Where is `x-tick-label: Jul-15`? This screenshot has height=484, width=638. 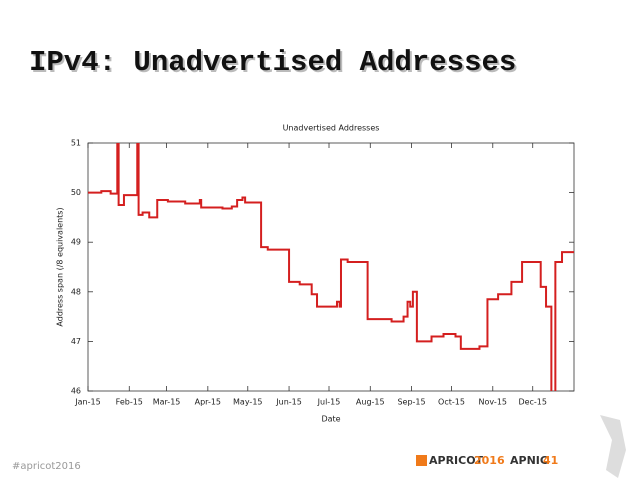
x-tick-label: Jul-15 is located at coordinates (329, 402).